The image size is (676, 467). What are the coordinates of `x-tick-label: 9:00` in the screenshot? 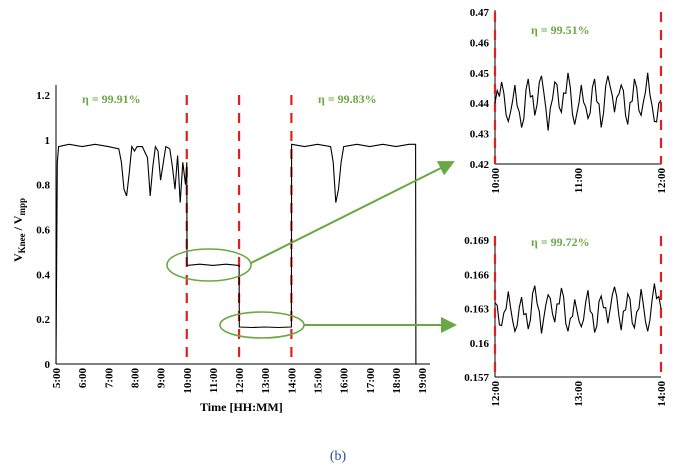 It's located at (162, 378).